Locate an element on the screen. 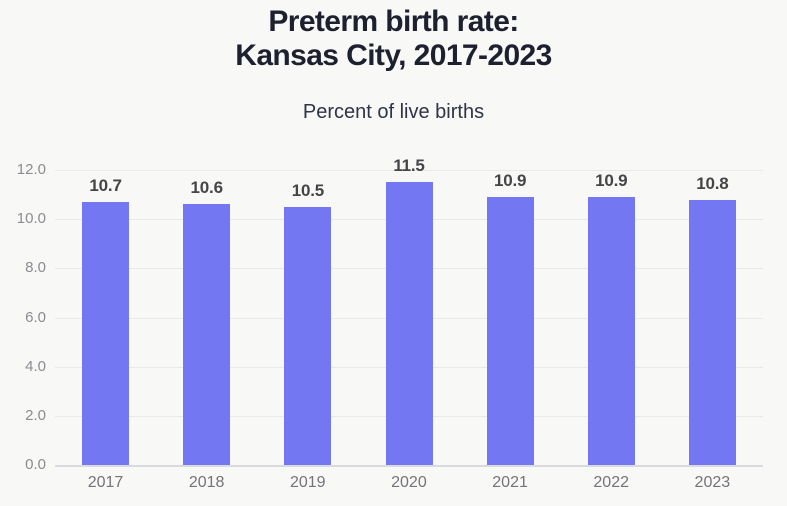 The width and height of the screenshot is (787, 506). x-tick-label: 2021 is located at coordinates (510, 482).